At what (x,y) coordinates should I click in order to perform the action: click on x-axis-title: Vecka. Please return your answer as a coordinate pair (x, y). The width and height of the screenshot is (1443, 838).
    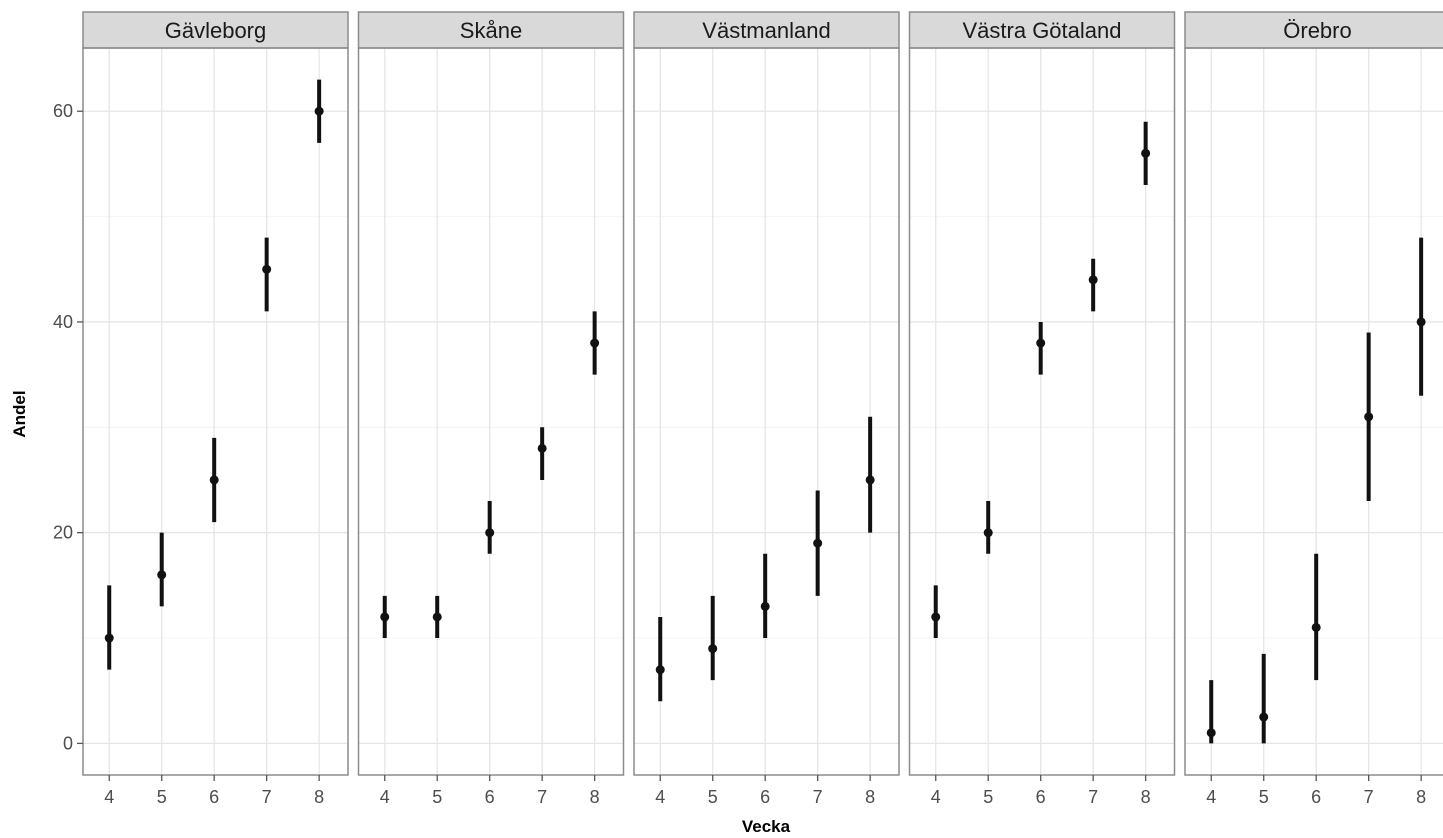
    Looking at the image, I should click on (766, 826).